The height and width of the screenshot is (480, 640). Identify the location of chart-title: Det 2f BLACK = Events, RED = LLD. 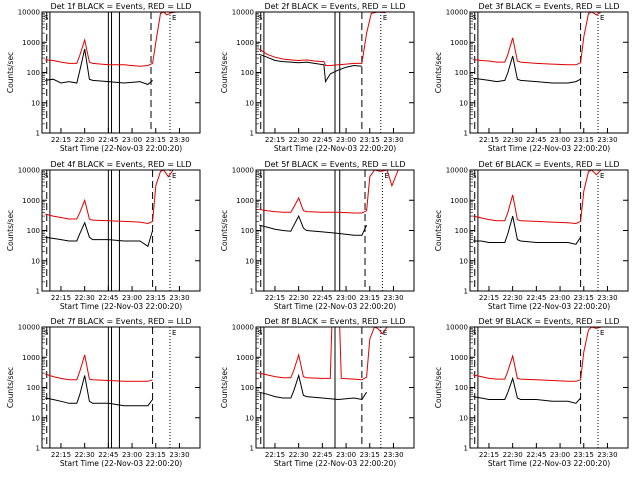
(334, 6).